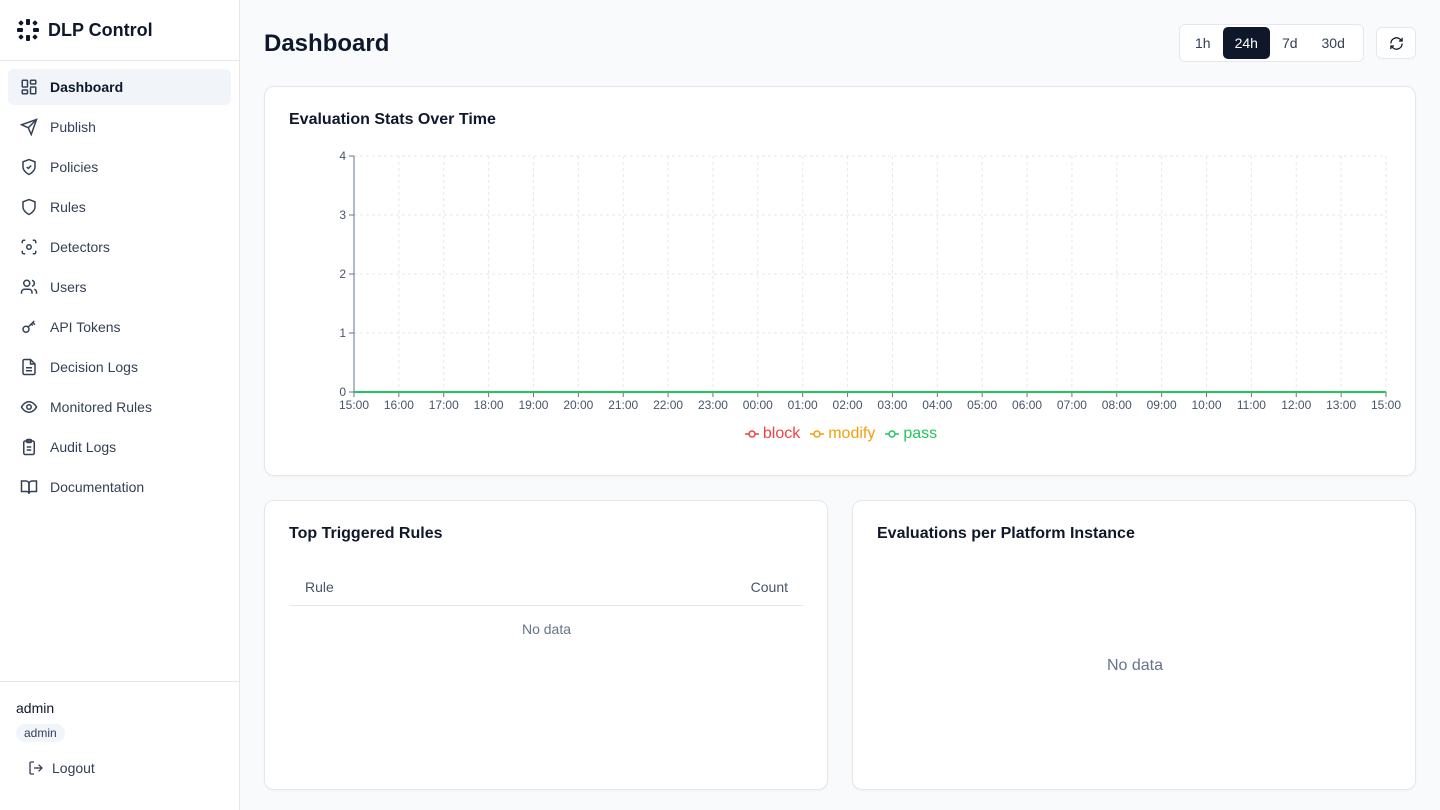 This screenshot has height=810, width=1440. Describe the element at coordinates (319, 587) in the screenshot. I see `column-header-rule: Rule` at that location.